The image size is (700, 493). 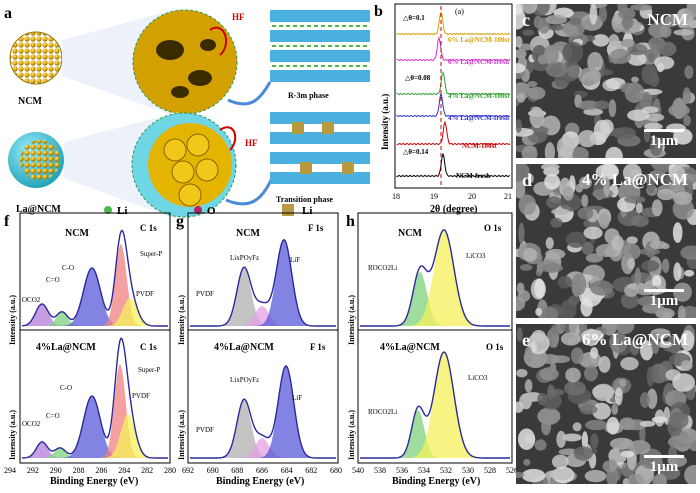 What do you see at coordinates (287, 470) in the screenshot?
I see `xps-tick-label: 684` at bounding box center [287, 470].